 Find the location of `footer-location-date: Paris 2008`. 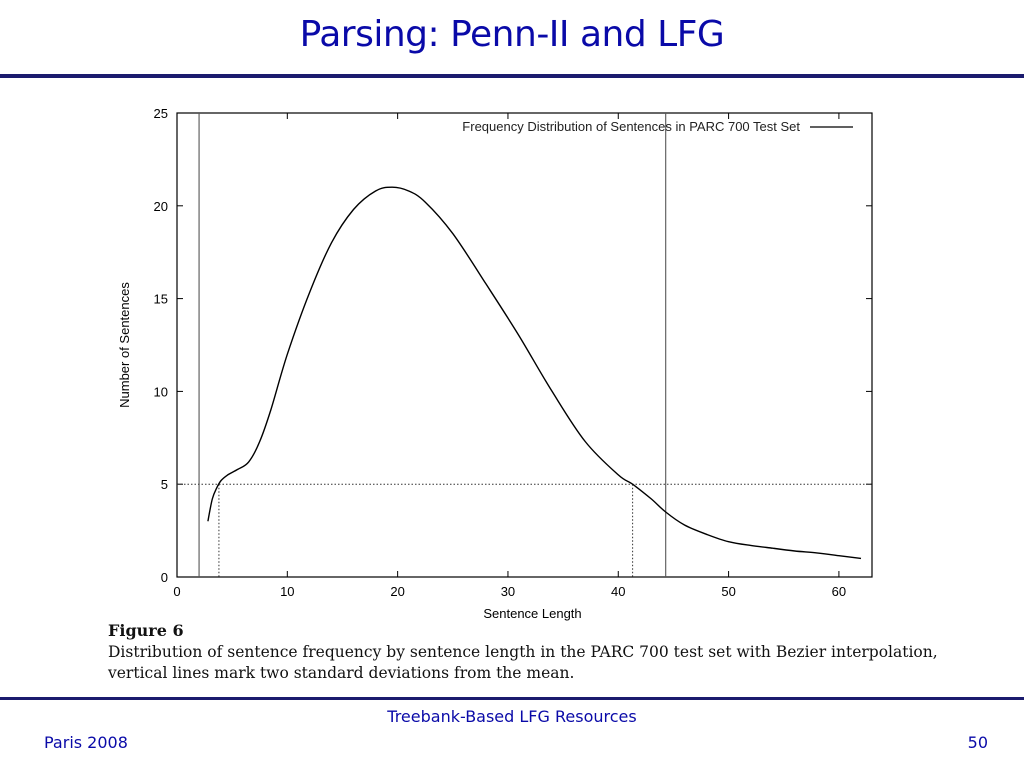

footer-location-date: Paris 2008 is located at coordinates (86, 742).